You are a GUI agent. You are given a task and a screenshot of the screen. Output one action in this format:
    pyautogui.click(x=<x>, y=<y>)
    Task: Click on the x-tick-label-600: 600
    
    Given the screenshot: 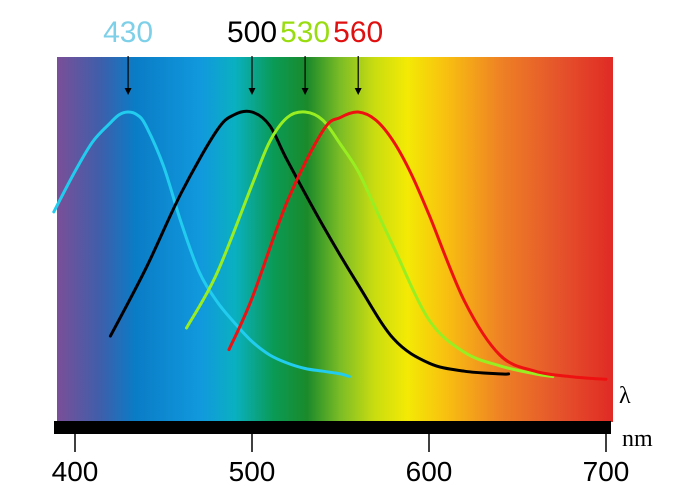 What is the action you would take?
    pyautogui.click(x=429, y=471)
    